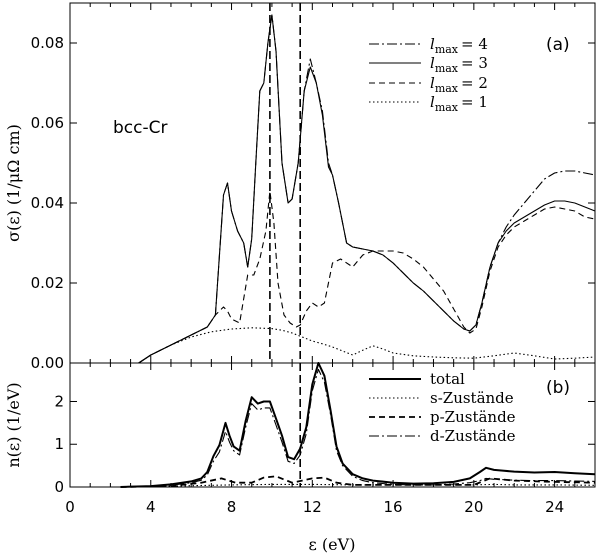 The image size is (600, 560). I want to click on material-annotation: bcc-Cr, so click(140, 128).